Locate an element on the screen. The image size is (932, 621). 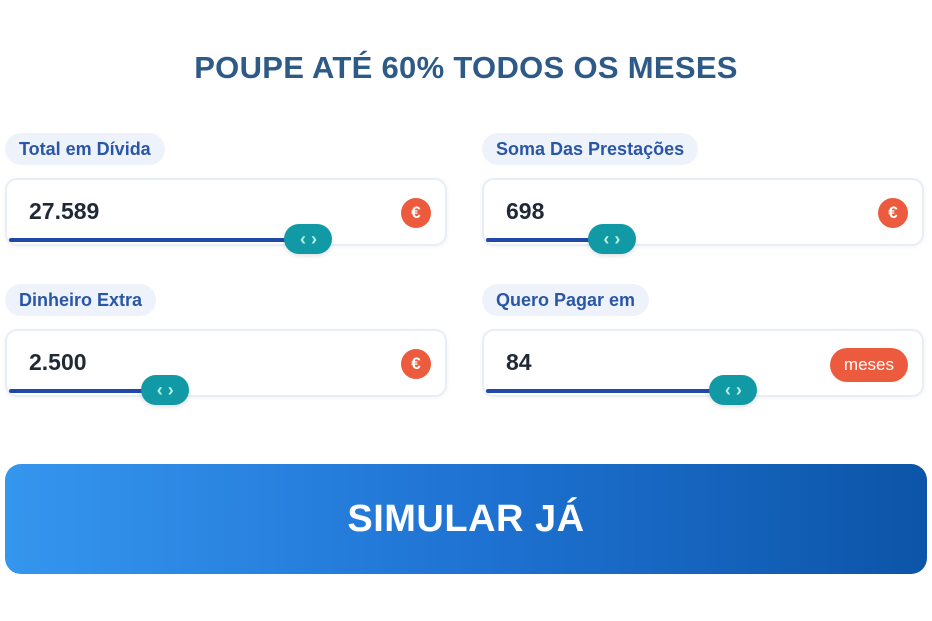
installments-sum-slider-handle: ‹ › is located at coordinates (611, 239).